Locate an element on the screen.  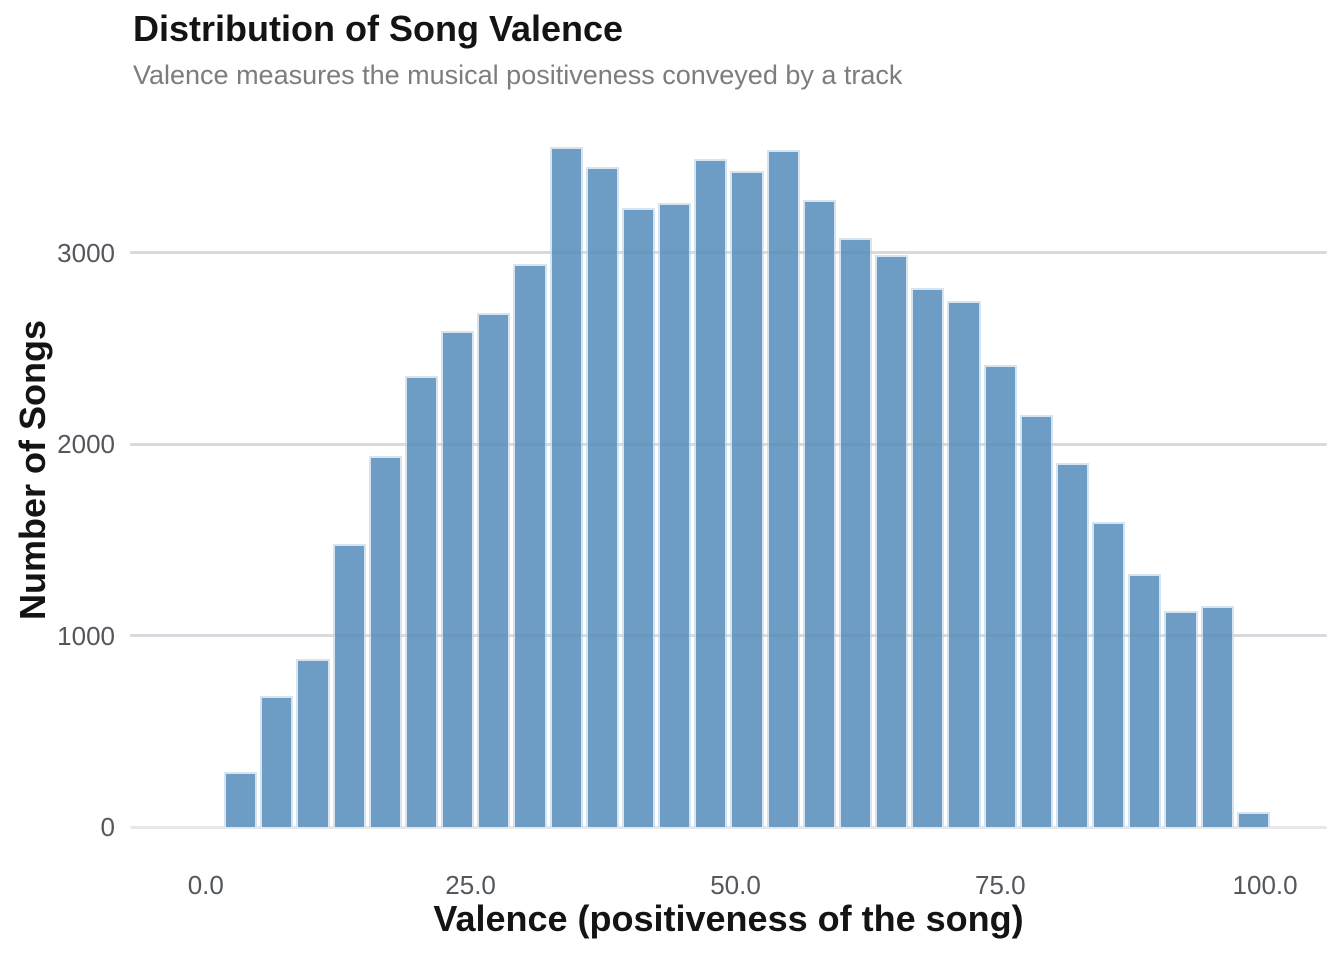
y-tick-label-1000: 1000 is located at coordinates (86, 635).